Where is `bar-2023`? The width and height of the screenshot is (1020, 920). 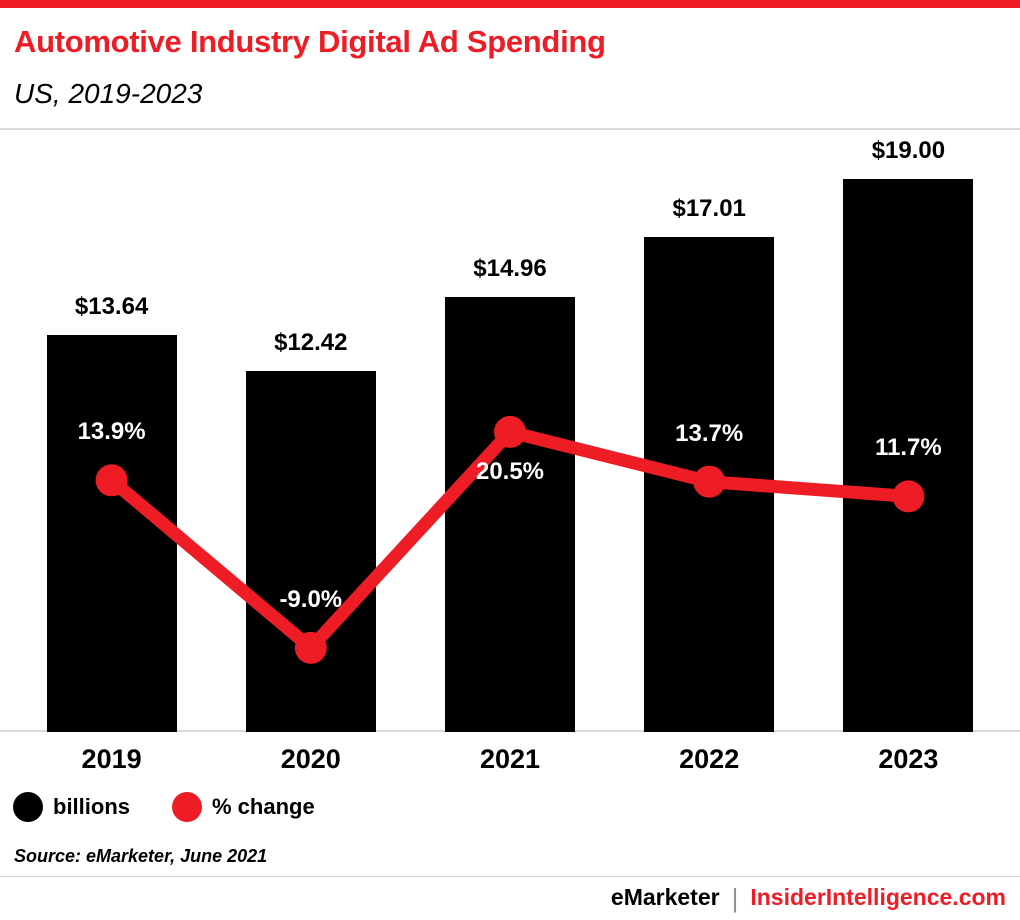 bar-2023 is located at coordinates (908, 455).